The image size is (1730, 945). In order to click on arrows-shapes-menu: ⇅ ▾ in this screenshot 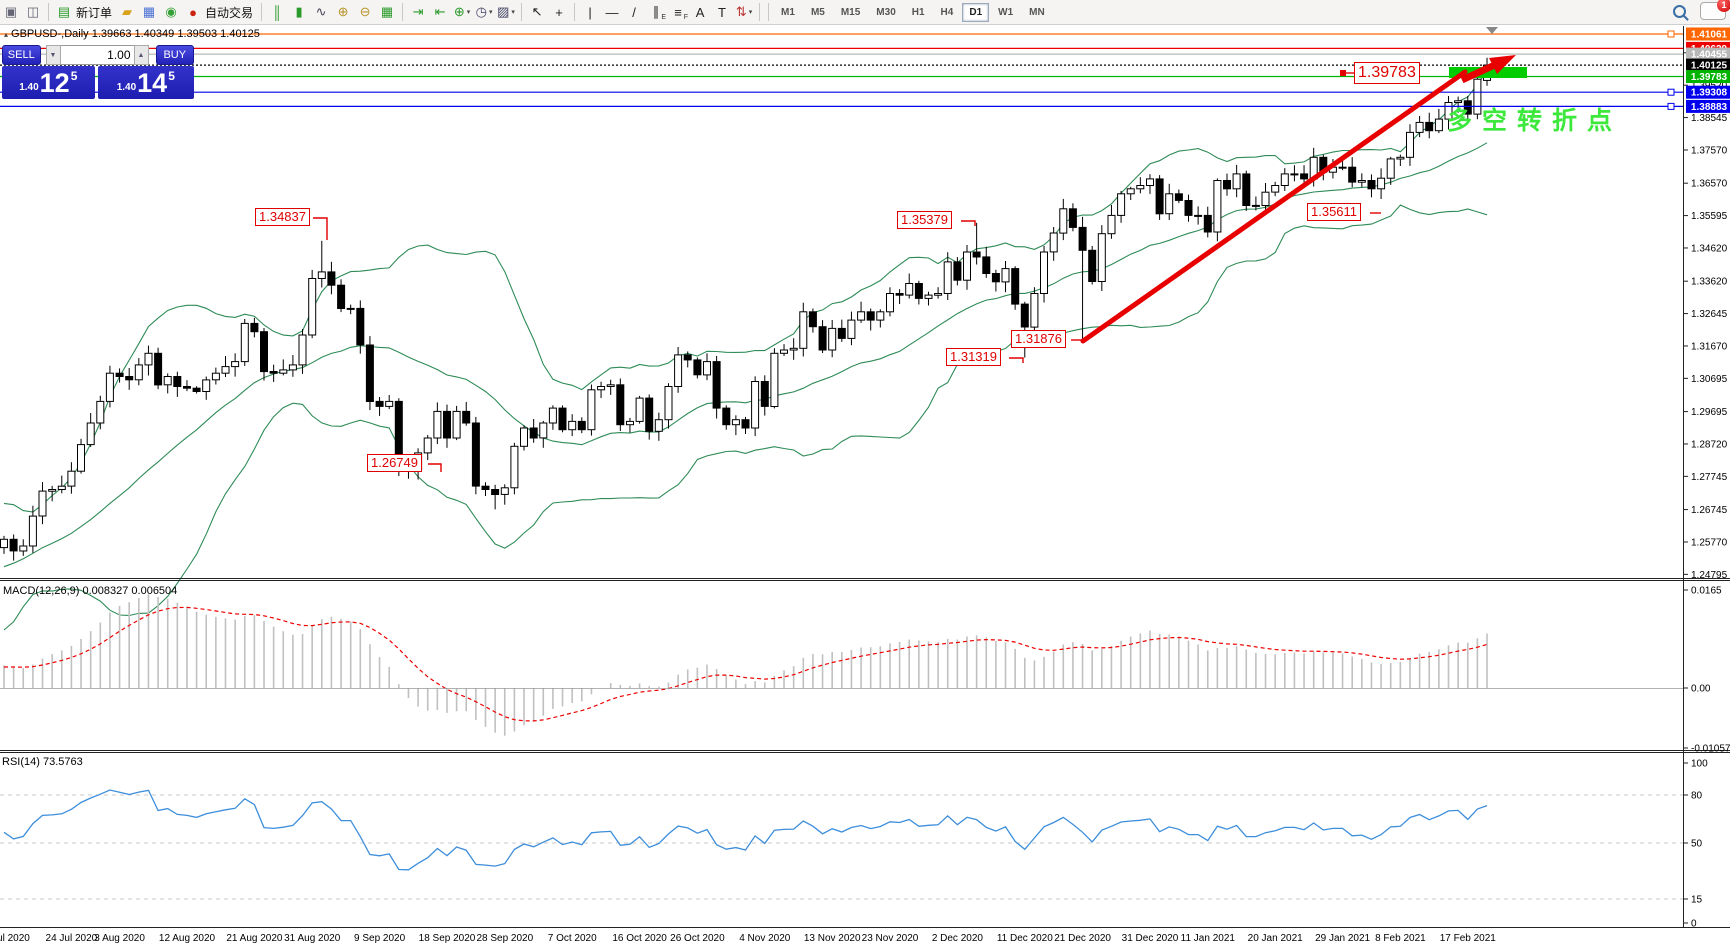, I will do `click(744, 11)`.